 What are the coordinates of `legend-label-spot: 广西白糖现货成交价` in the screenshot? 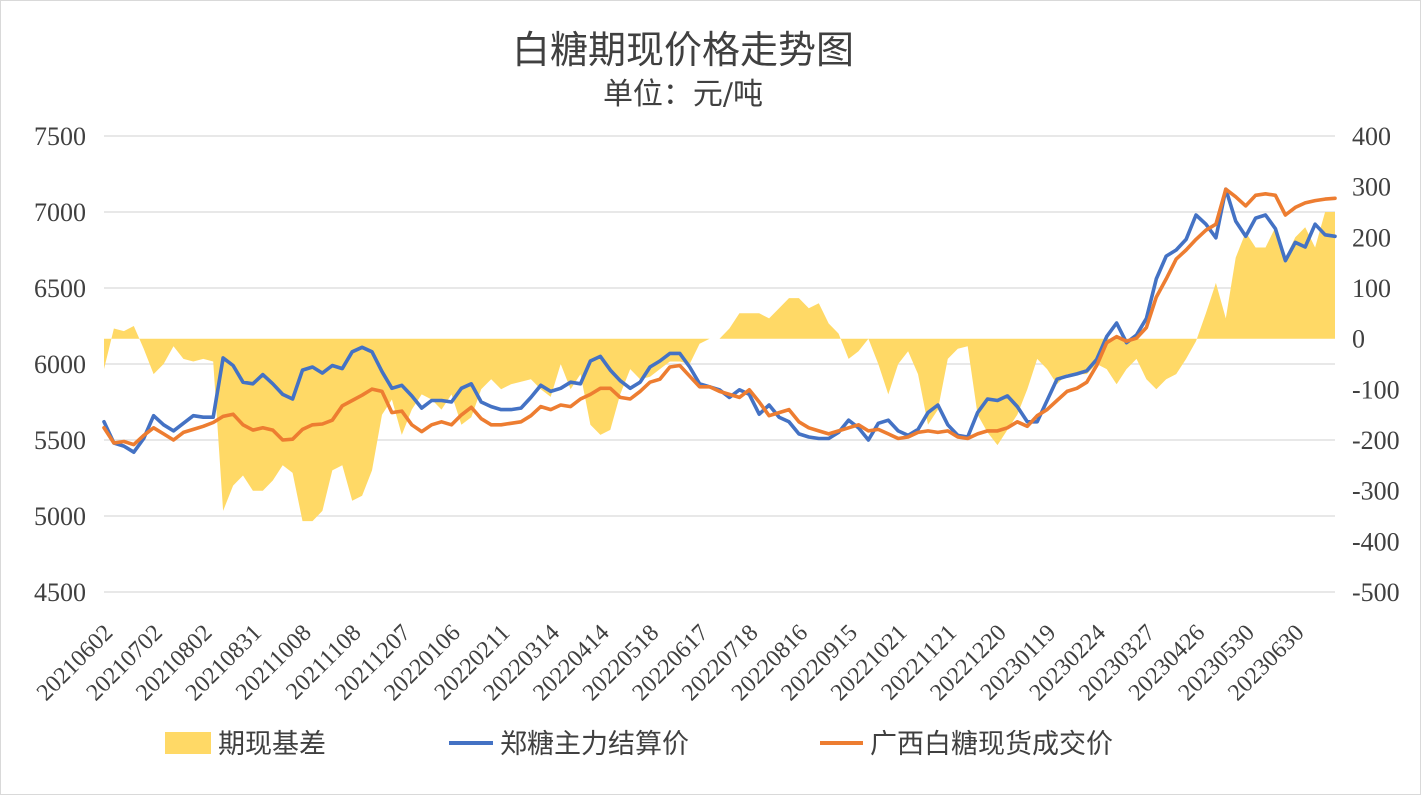 It's located at (991, 744).